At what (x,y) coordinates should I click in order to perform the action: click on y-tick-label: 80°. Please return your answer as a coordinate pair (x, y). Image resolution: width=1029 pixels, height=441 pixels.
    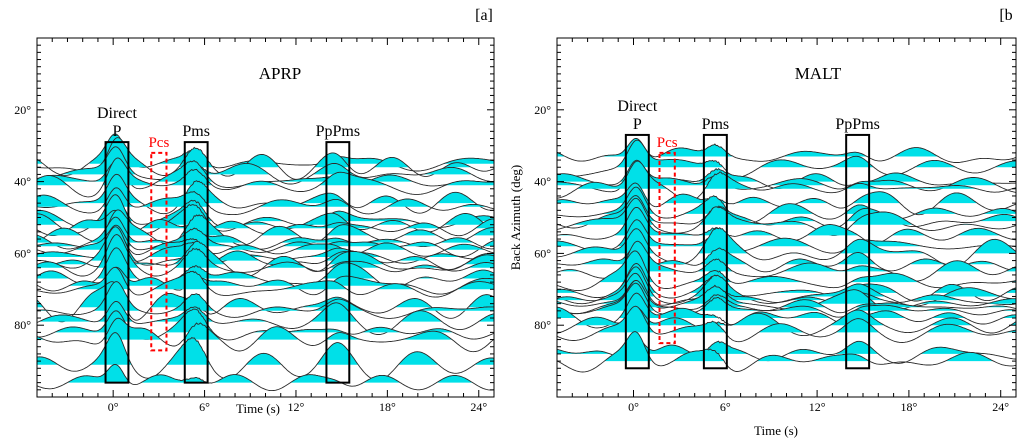
    Looking at the image, I should click on (22, 325).